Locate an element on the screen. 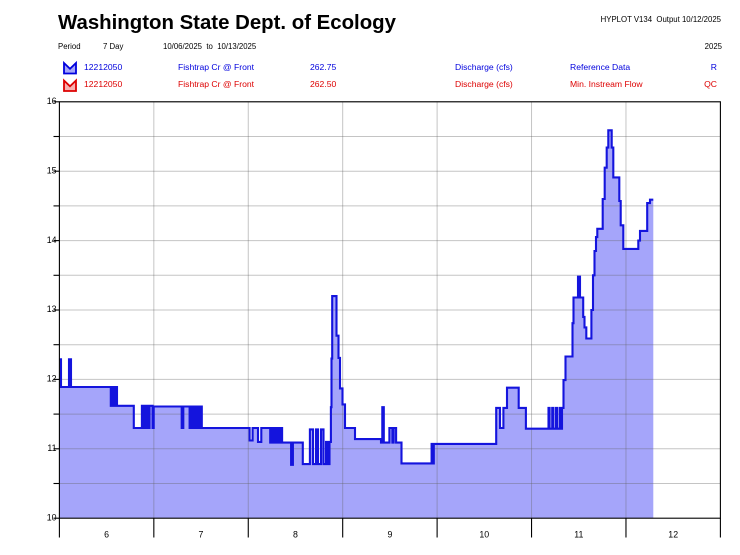 The height and width of the screenshot is (555, 740). svg-text: 6 is located at coordinates (106, 535).